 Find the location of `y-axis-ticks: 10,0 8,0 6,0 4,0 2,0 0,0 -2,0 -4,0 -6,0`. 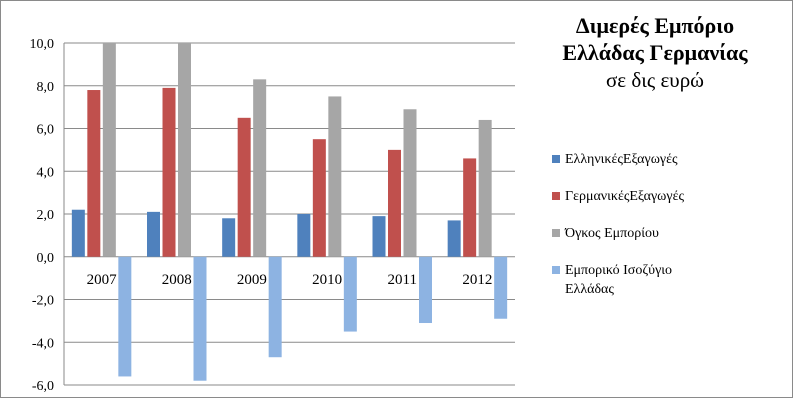

y-axis-ticks: 10,0 8,0 6,0 4,0 2,0 0,0 -2,0 -4,0 -6,0 is located at coordinates (42, 215).